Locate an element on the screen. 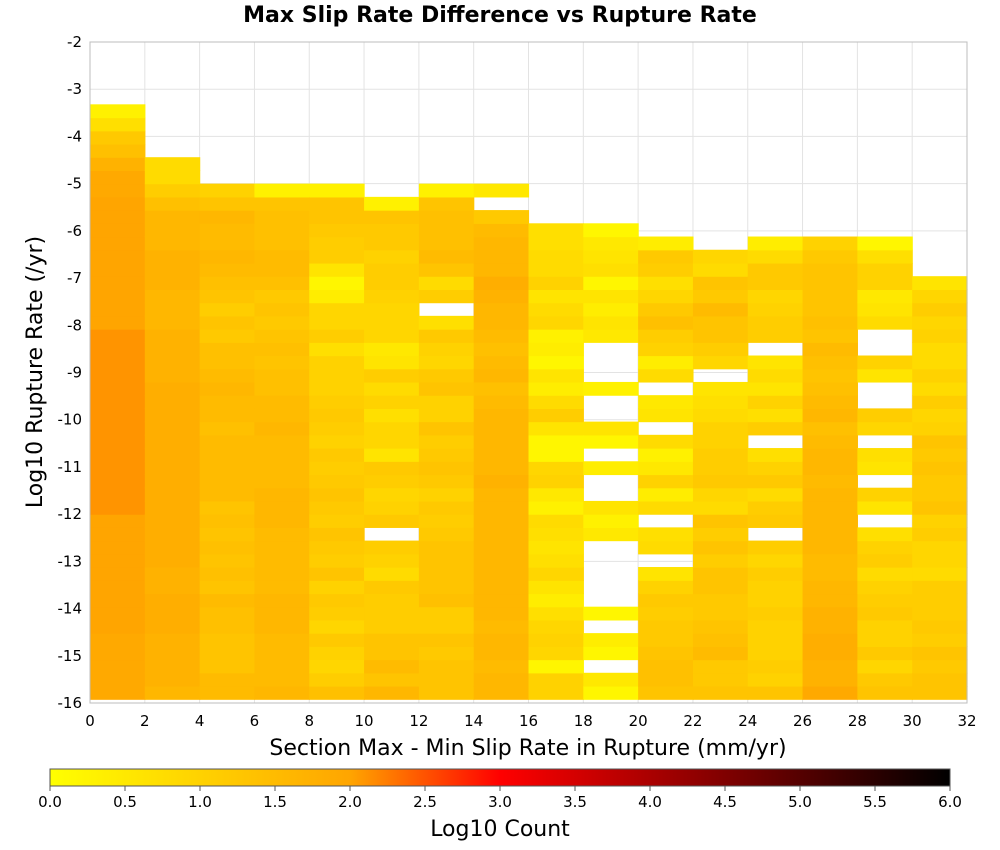 This screenshot has width=1000, height=850. x-tick-label: 12 is located at coordinates (418, 721).